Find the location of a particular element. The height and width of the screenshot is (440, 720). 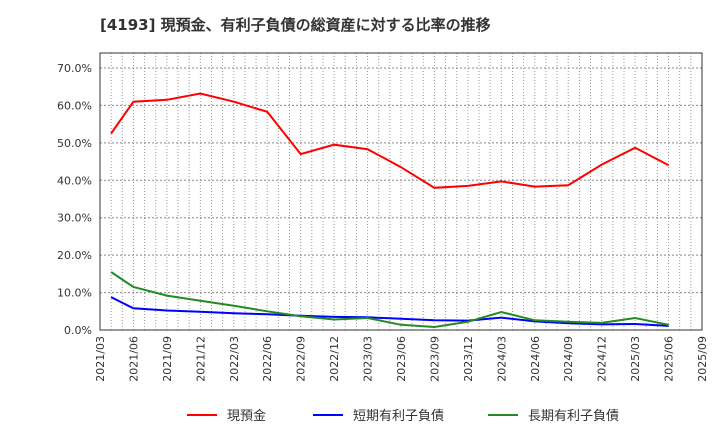

y-tick-label: 40.0% is located at coordinates (74, 180).